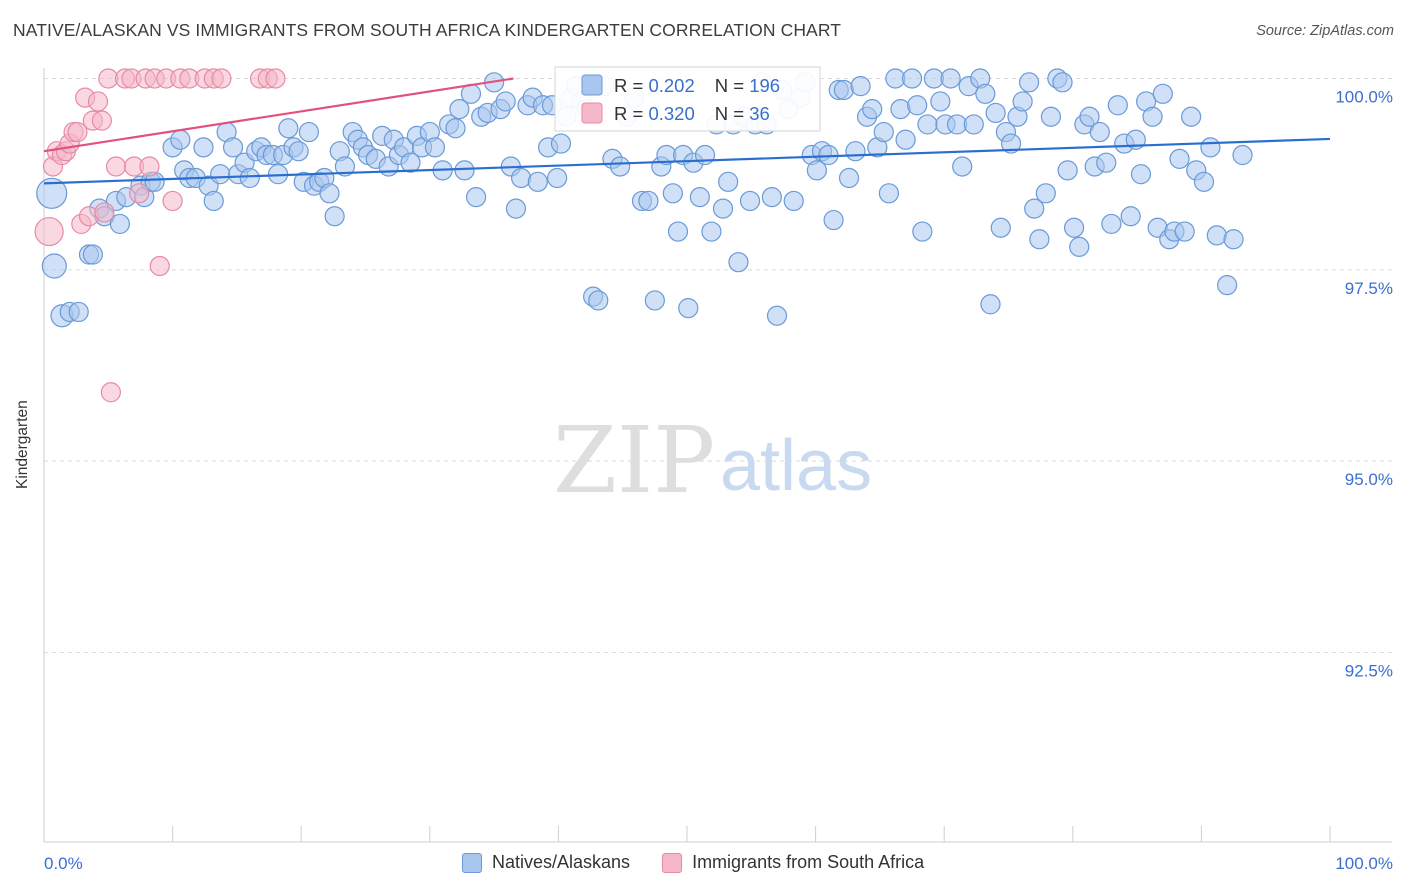 The width and height of the screenshot is (1406, 892). What do you see at coordinates (1369, 671) in the screenshot?
I see `y-tick-label-3: 92.5%` at bounding box center [1369, 671].